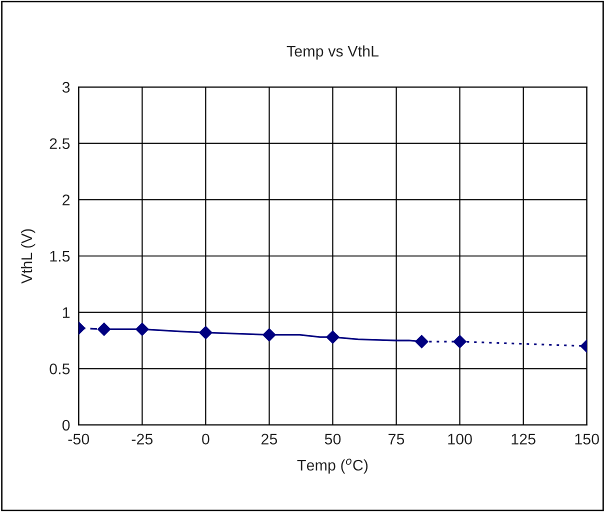 This screenshot has height=512, width=605. Describe the element at coordinates (66, 200) in the screenshot. I see `y-tick-label: 2` at that location.